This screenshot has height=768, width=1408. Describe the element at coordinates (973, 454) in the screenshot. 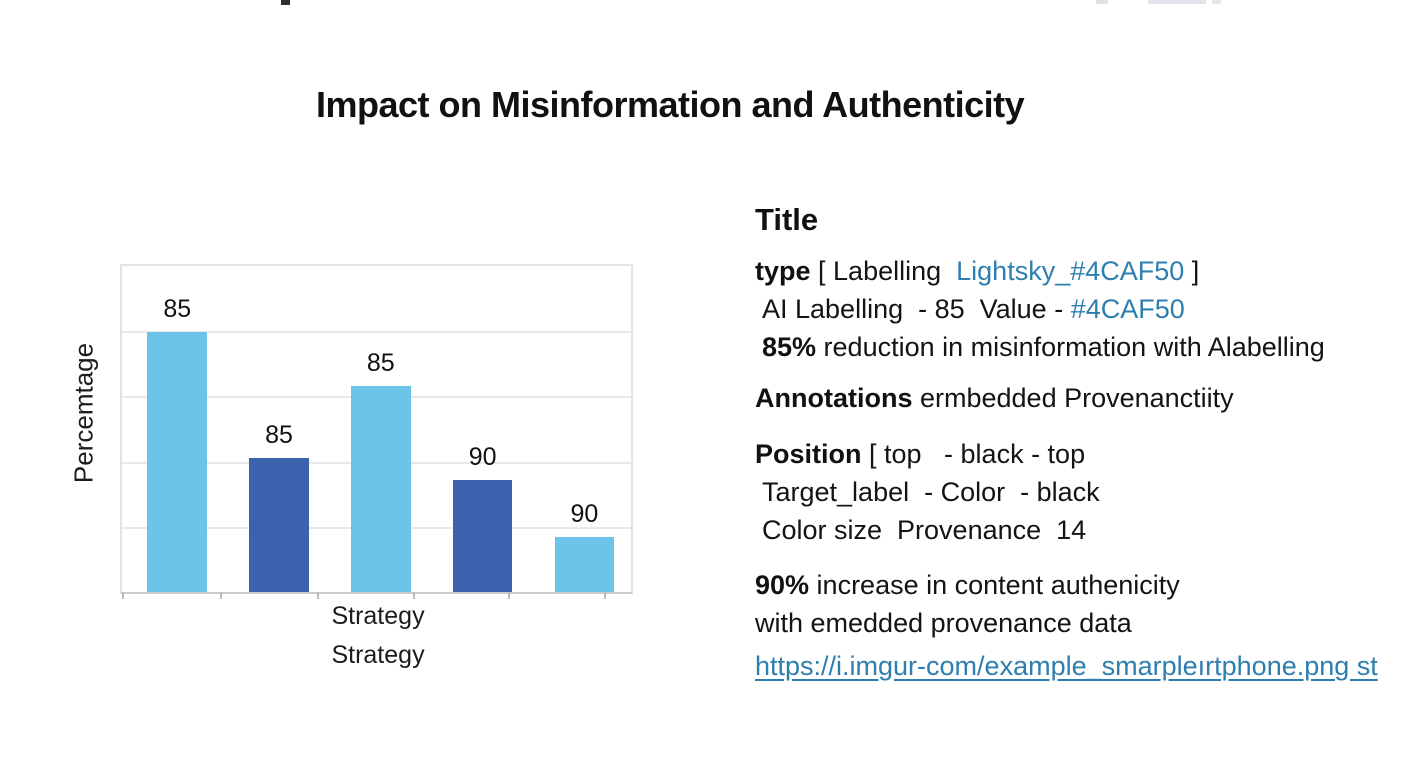

I see `position-text: [ top - black - top` at that location.